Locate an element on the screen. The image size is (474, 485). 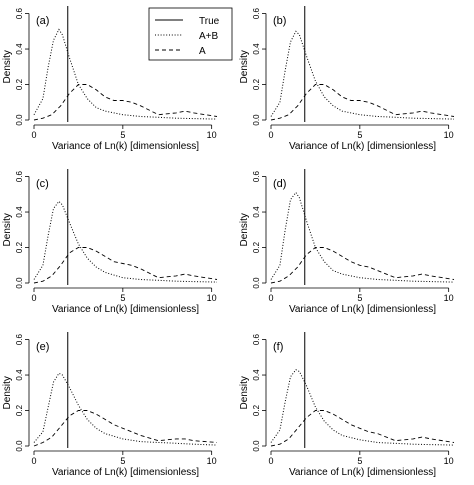
panel-label: (d) is located at coordinates (279, 184).